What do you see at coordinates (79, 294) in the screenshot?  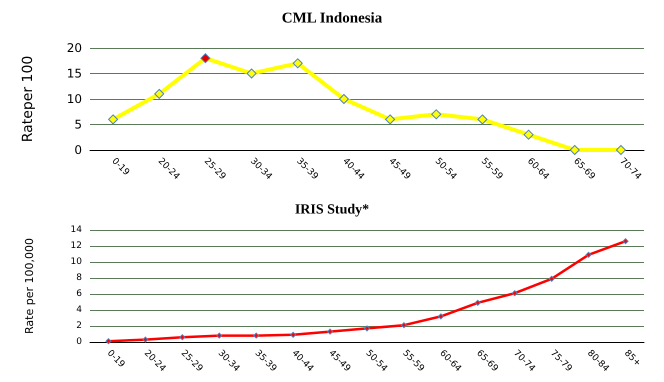 I see `y-tick-label: 6` at bounding box center [79, 294].